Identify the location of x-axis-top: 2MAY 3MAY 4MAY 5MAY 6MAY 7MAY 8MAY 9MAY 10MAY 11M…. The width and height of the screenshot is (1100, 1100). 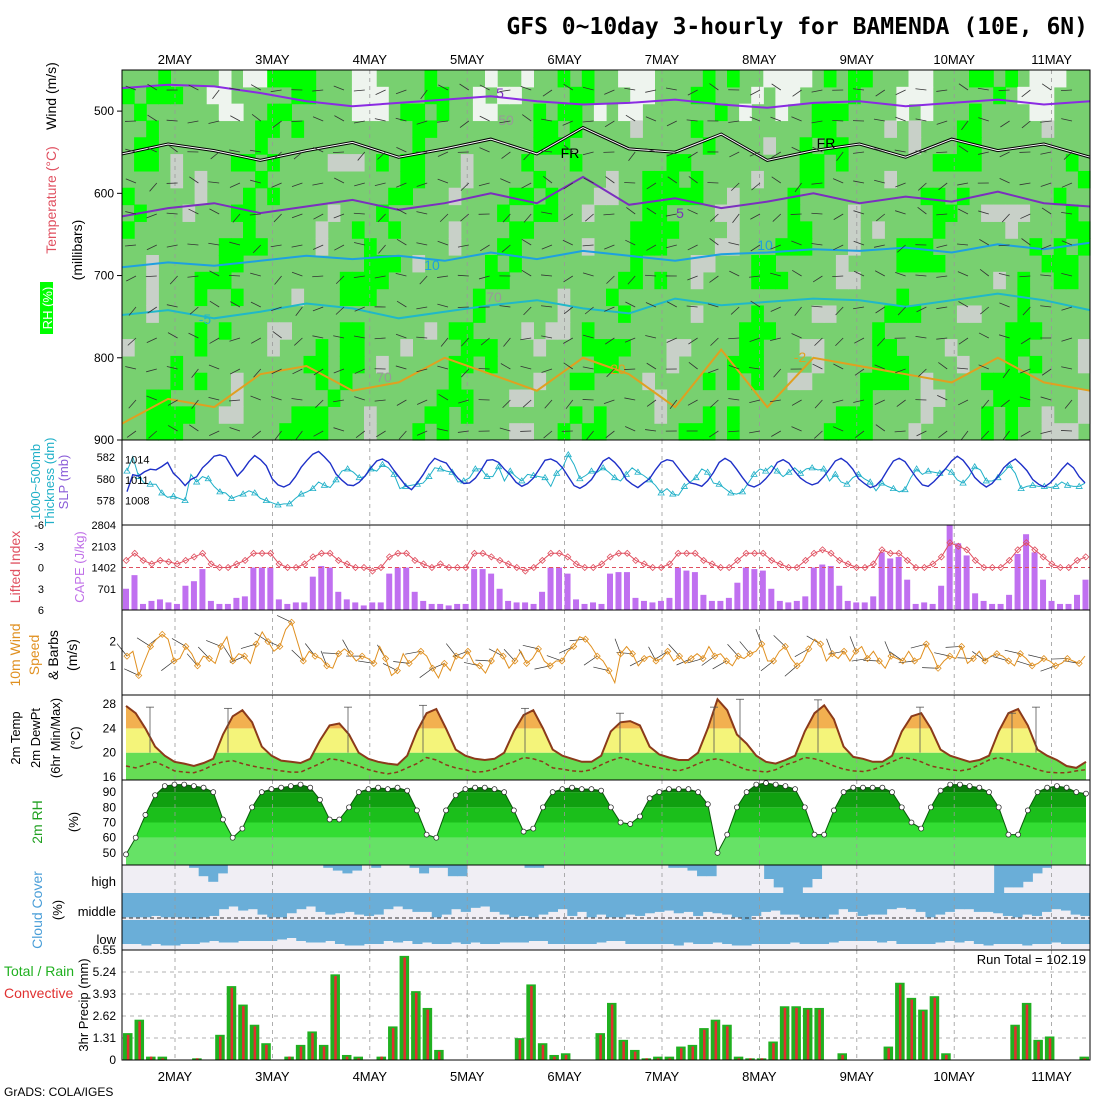
(615, 59).